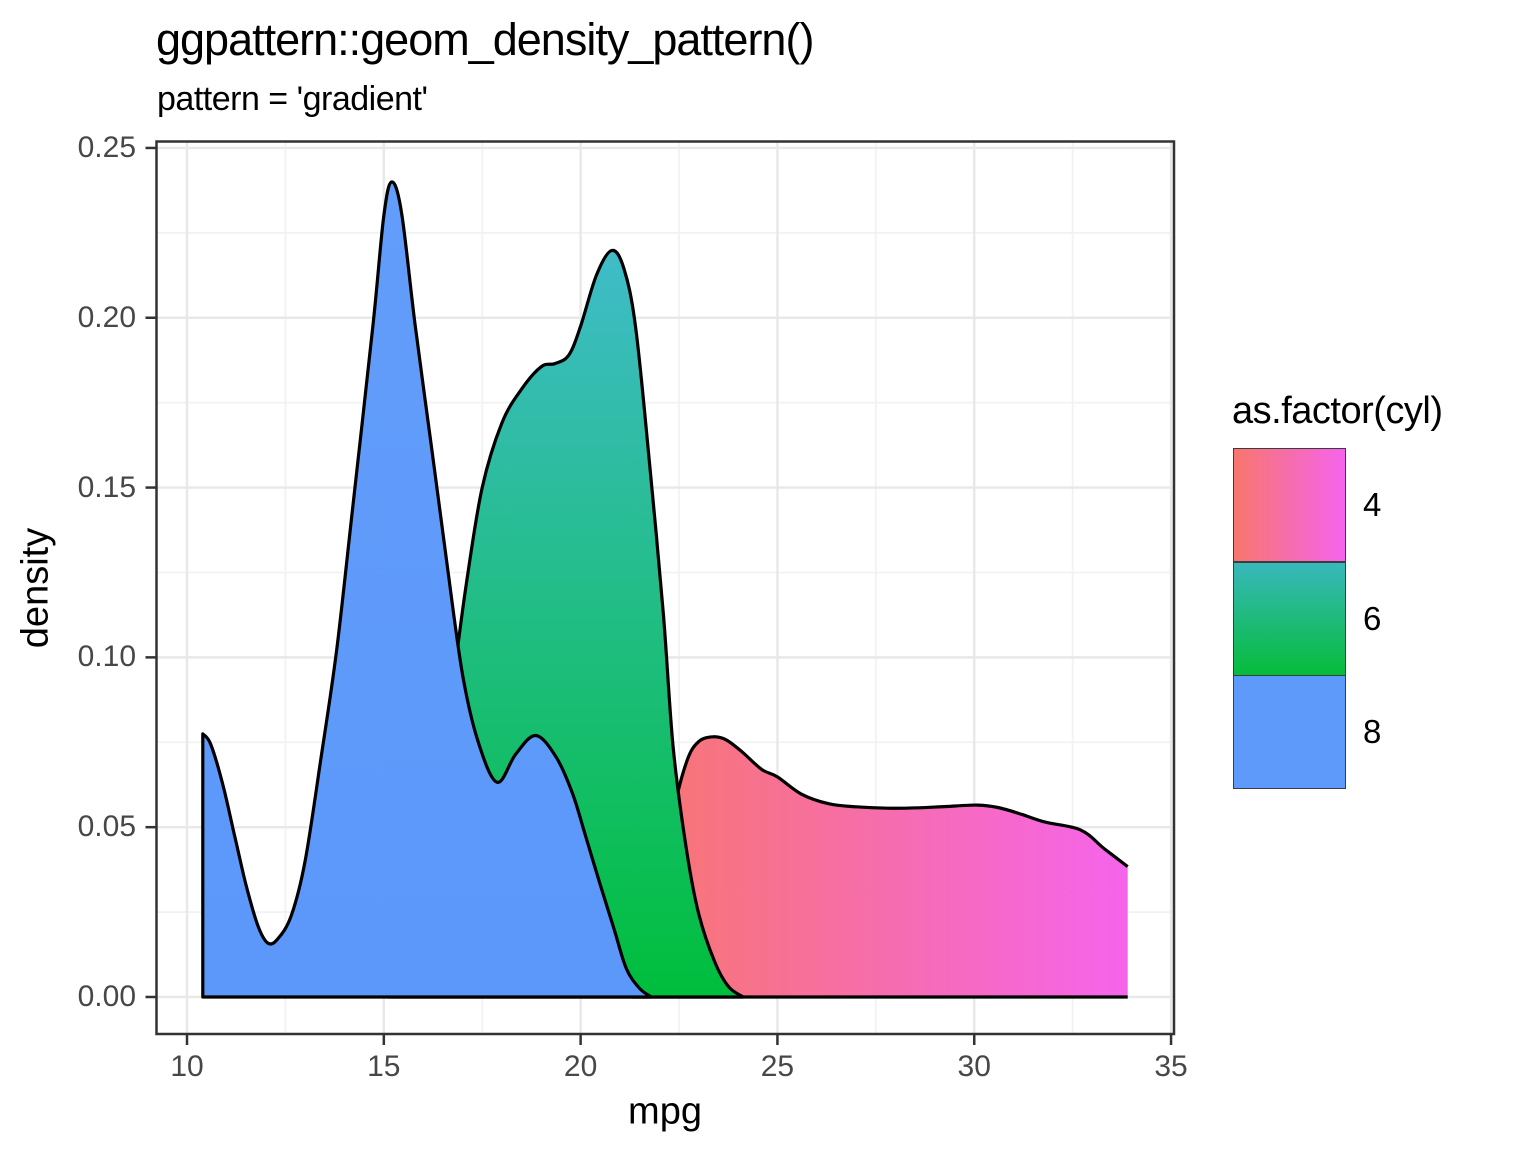  I want to click on y-tick-label: 0.15, so click(106, 487).